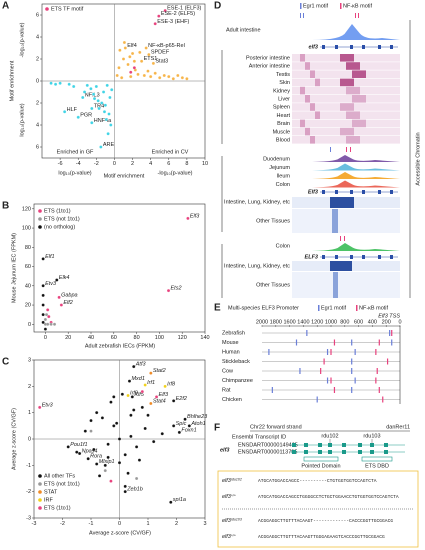  What do you see at coordinates (276, 322) in the screenshot?
I see `x-tick-label: 1800` at bounding box center [276, 322].